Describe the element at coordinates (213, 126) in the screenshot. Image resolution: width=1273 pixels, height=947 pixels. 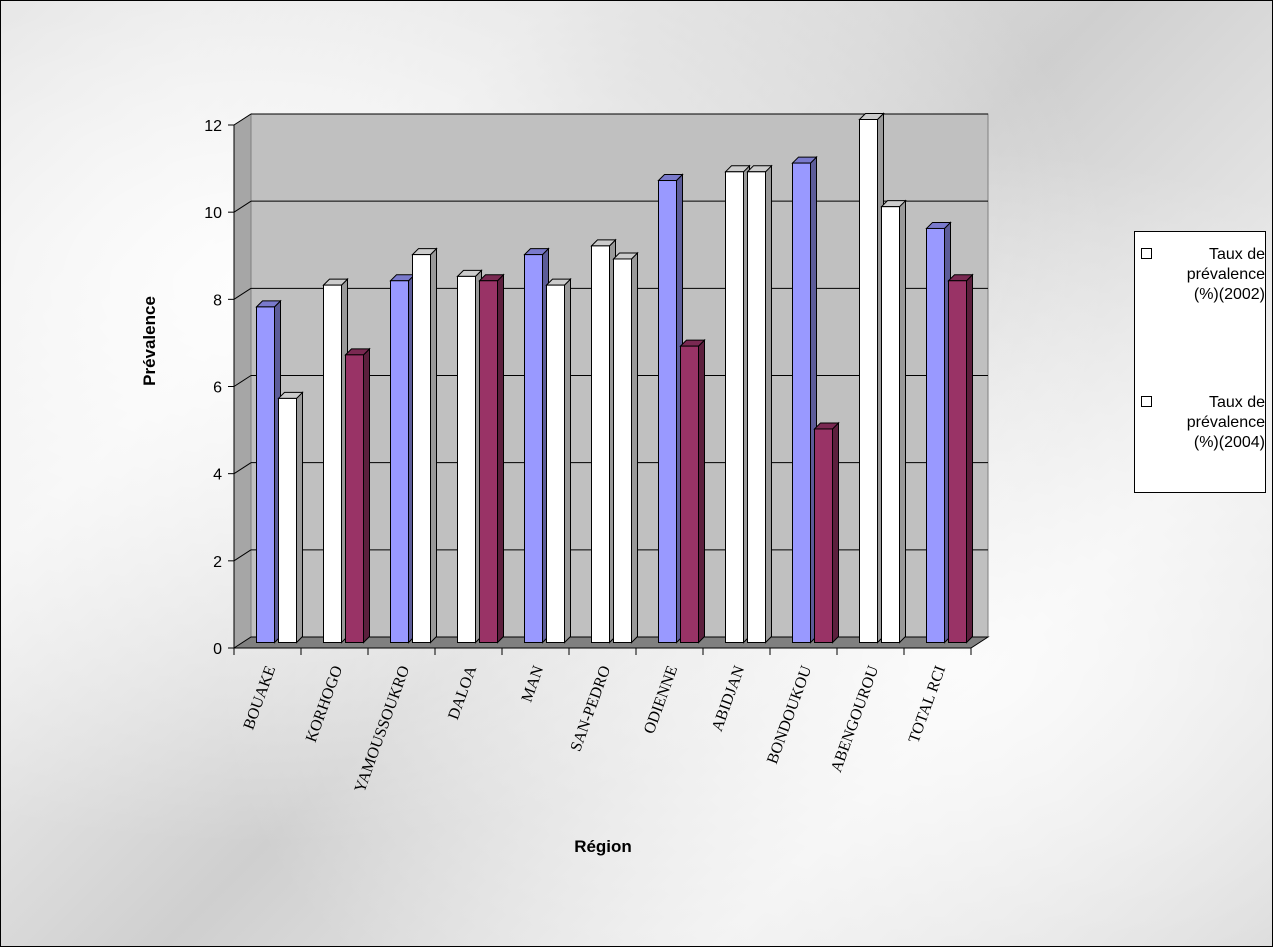
I see `y-tick-label: 12` at that location.